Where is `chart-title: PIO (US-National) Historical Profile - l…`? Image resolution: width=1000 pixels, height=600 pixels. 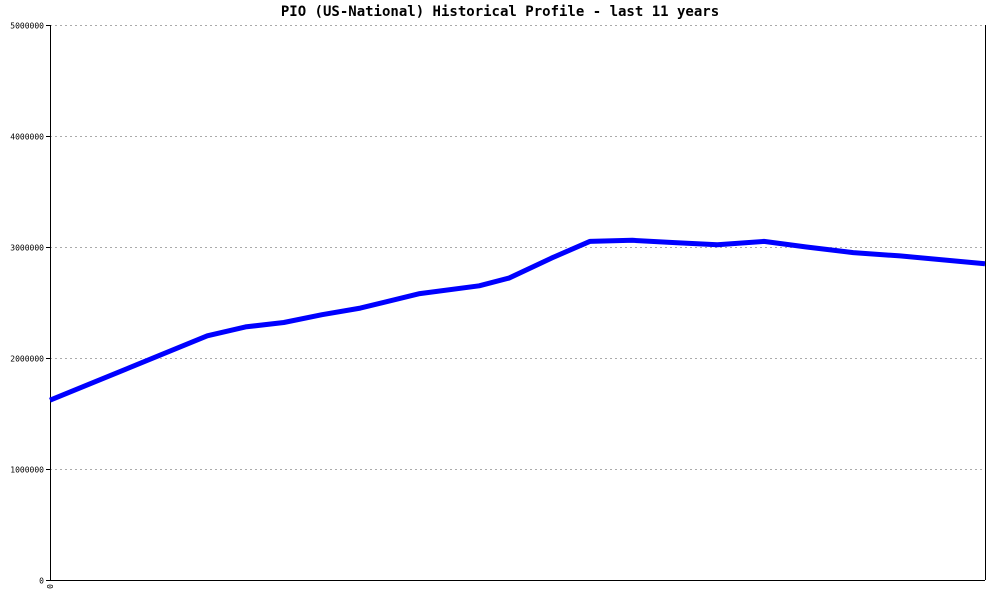
chart-title: PIO (US-National) Historical Profile - l… is located at coordinates (500, 12).